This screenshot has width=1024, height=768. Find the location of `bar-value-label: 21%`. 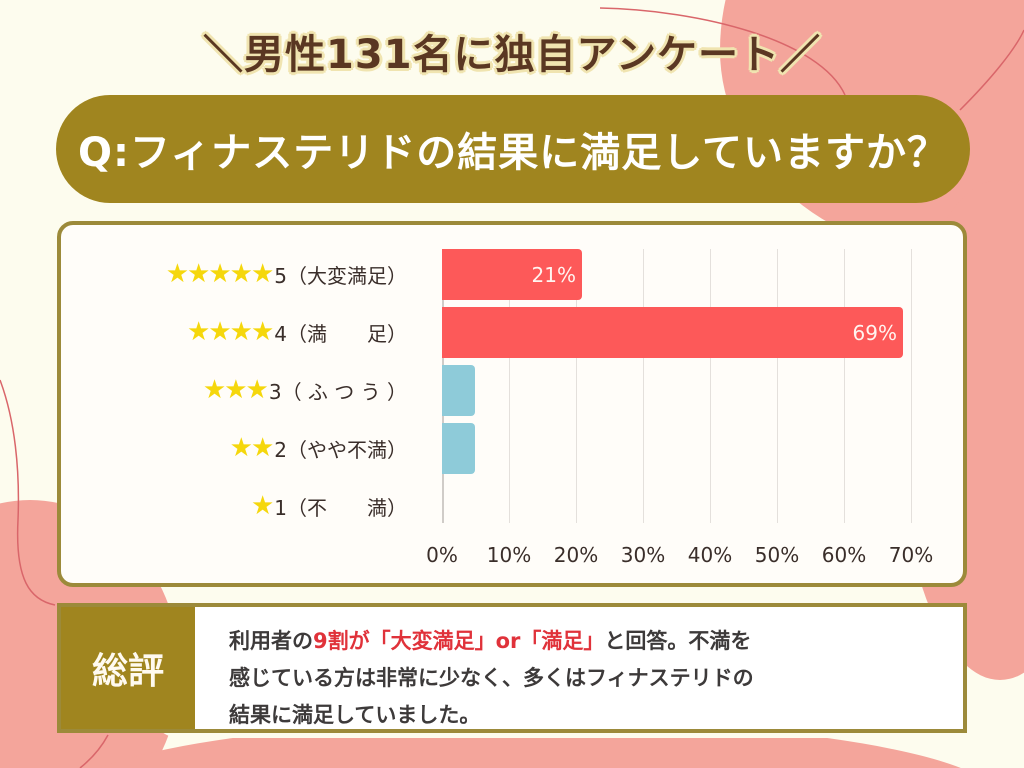

bar-value-label: 21% is located at coordinates (553, 274).